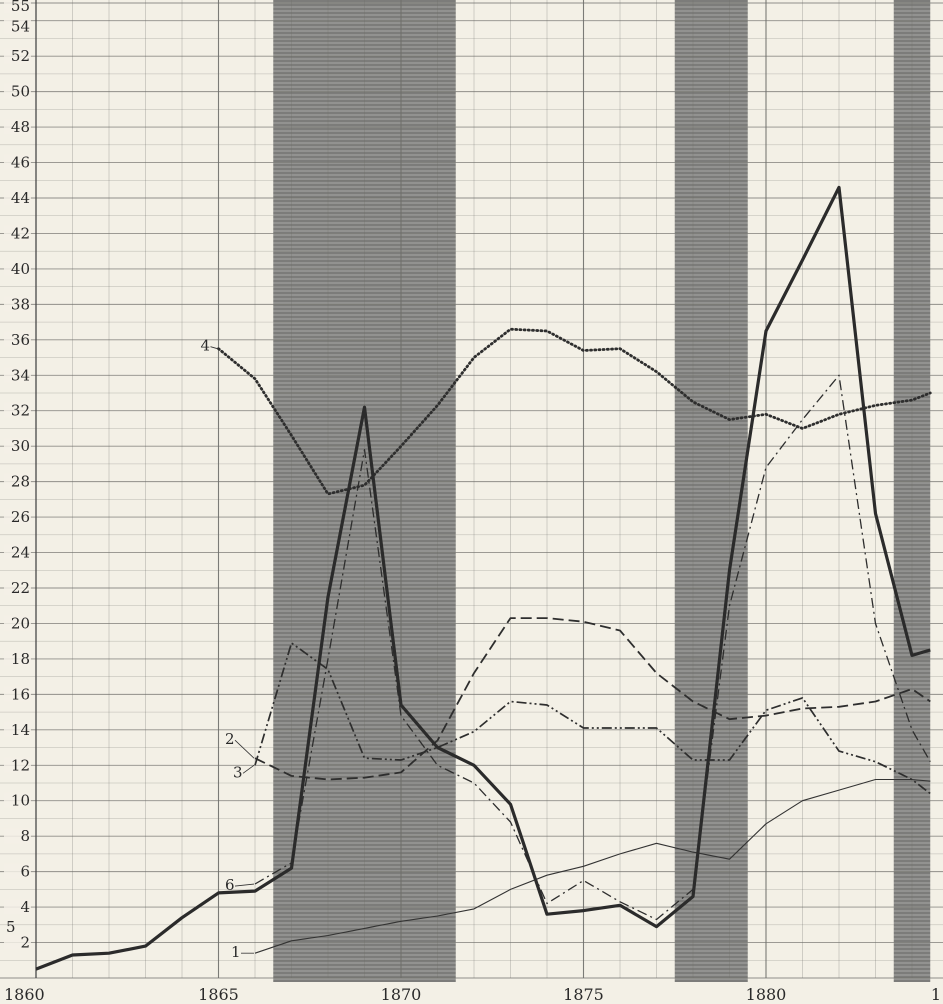 This screenshot has height=1004, width=943. What do you see at coordinates (236, 952) in the screenshot?
I see `series-label-1: 1` at bounding box center [236, 952].